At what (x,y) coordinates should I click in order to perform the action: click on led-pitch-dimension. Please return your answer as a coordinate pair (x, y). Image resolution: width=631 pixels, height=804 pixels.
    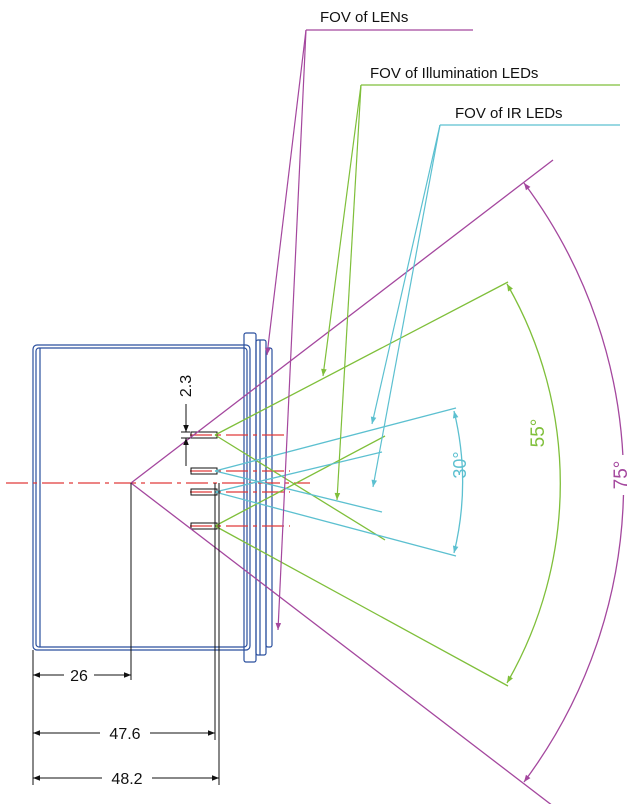
    Looking at the image, I should click on (185, 435).